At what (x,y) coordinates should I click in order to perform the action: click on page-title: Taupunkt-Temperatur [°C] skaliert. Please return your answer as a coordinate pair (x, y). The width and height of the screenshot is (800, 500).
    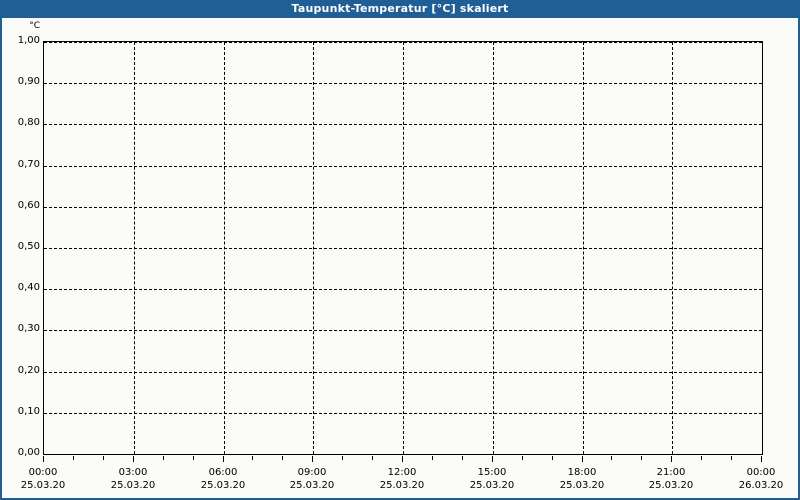
    Looking at the image, I should click on (400, 8).